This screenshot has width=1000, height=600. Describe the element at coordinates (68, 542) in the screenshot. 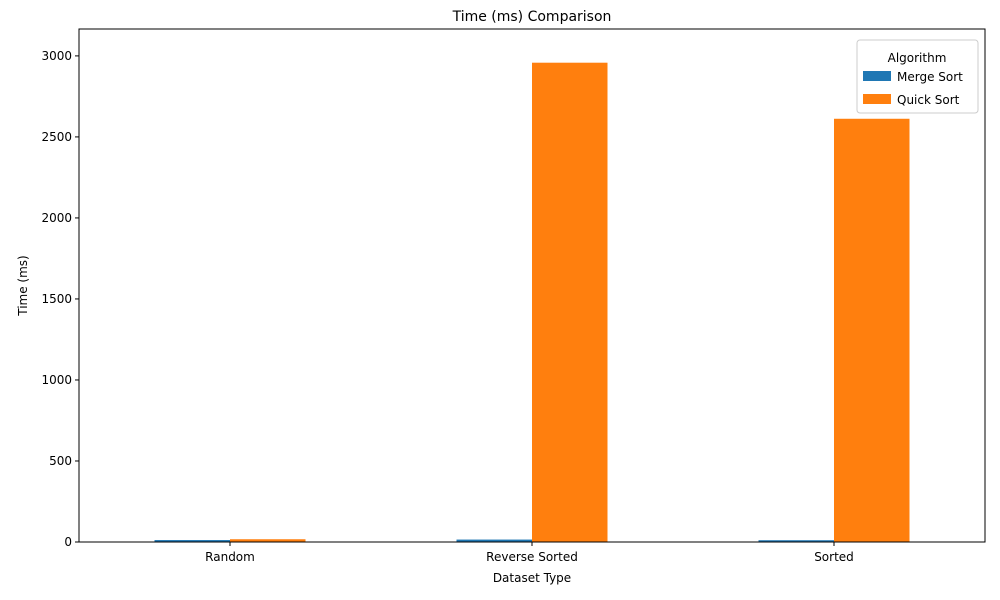

I see `y-tick-label: 0` at that location.